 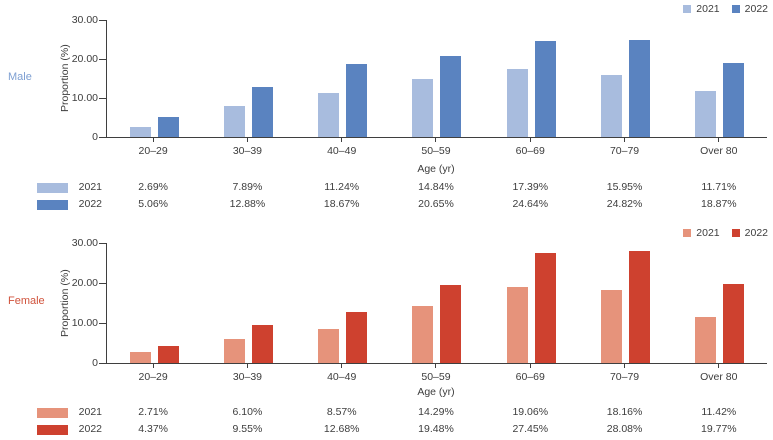 I want to click on x-category-cell: 60–69, so click(x=530, y=147).